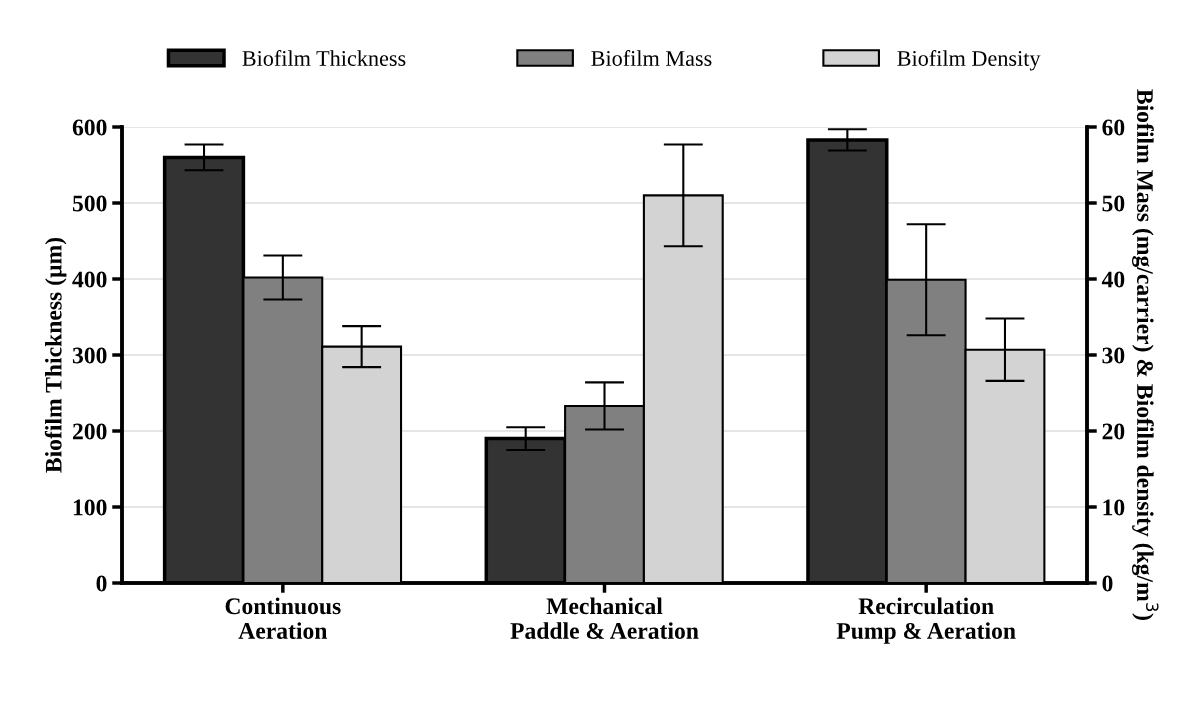 The image size is (1198, 702). What do you see at coordinates (1113, 431) in the screenshot?
I see `y2-tick-label: 20` at bounding box center [1113, 431].